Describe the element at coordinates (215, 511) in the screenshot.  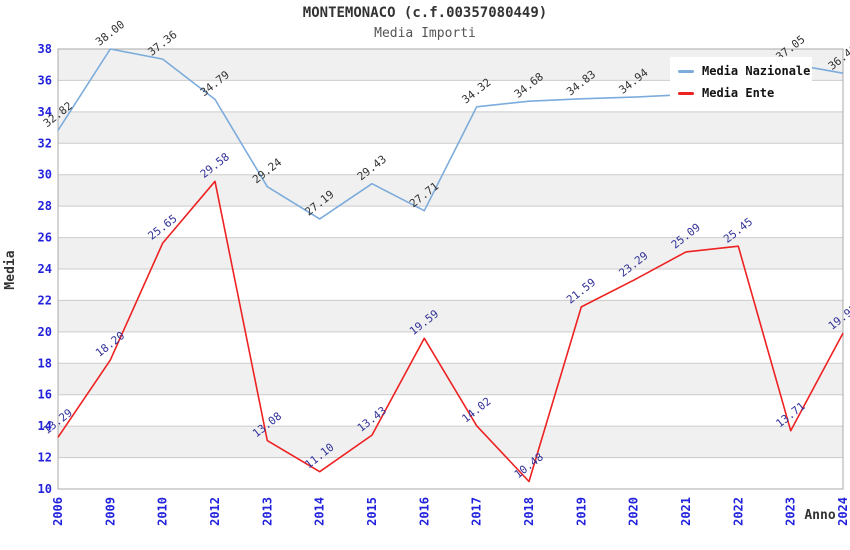
I see `x-tick-label: 2012` at that location.